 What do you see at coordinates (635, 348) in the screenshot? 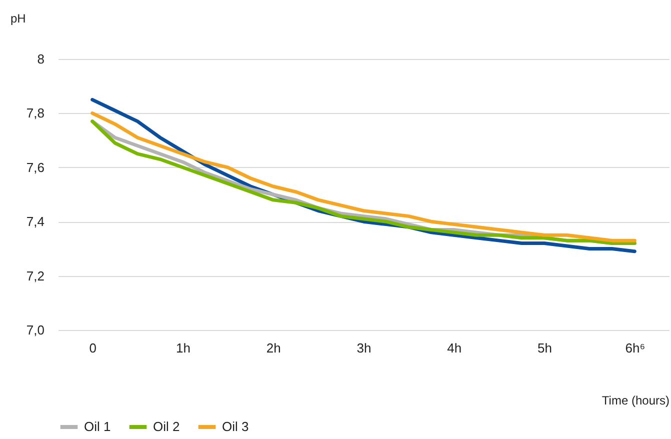
I see `x-tick-label: 6h⁶` at bounding box center [635, 348].